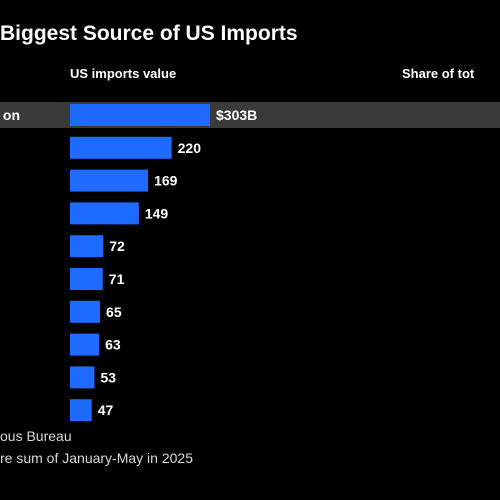 Image resolution: width=500 pixels, height=500 pixels. Describe the element at coordinates (166, 181) in the screenshot. I see `value-label: 169` at that location.